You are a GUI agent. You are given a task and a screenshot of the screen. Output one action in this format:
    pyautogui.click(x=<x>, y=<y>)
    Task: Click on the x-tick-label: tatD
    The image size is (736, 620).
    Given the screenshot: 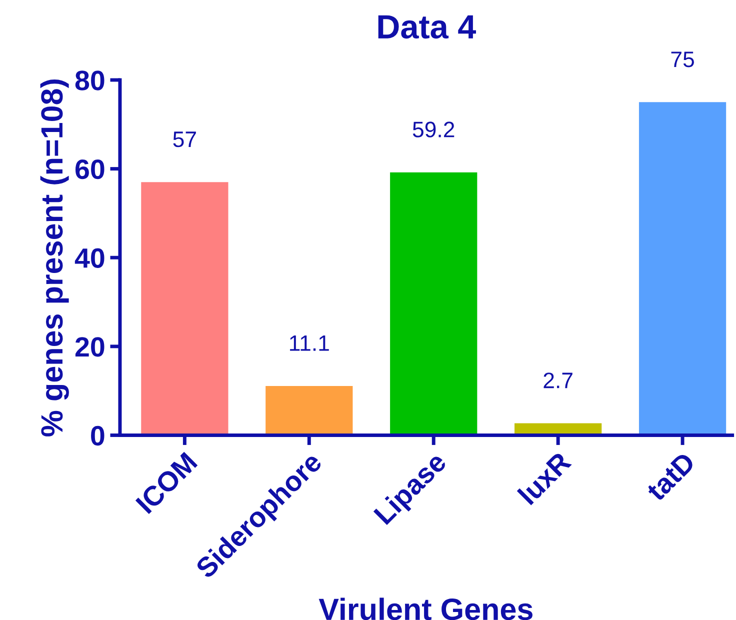 What is the action you would take?
    pyautogui.click(x=670, y=476)
    